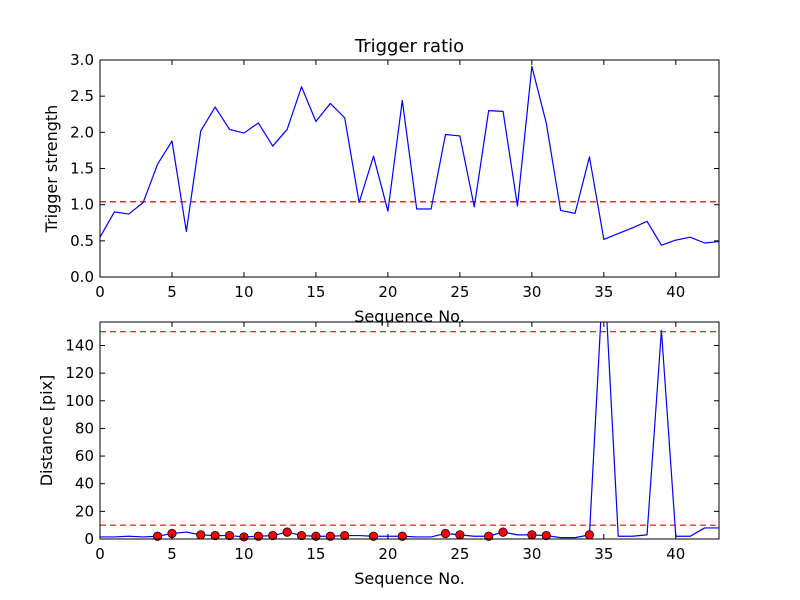 This screenshot has height=600, width=800. Describe the element at coordinates (79, 401) in the screenshot. I see `y-tick-label: 100` at that location.